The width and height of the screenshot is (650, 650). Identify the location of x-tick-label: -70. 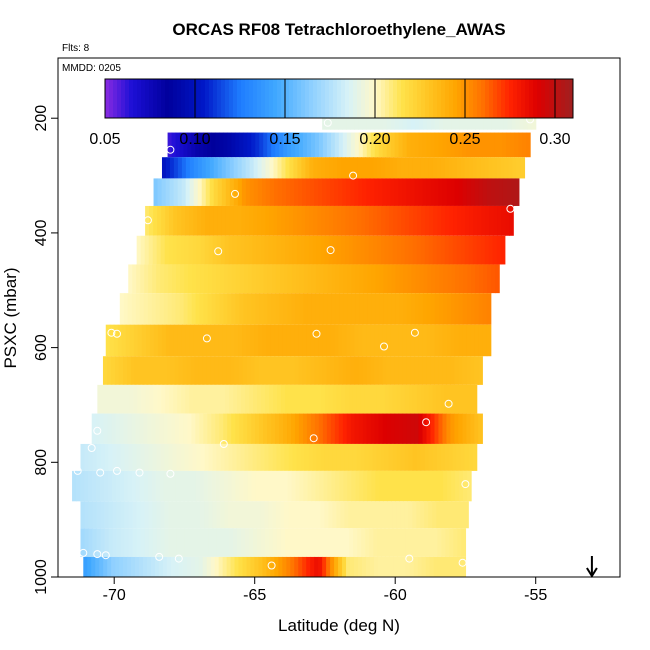
(114, 595).